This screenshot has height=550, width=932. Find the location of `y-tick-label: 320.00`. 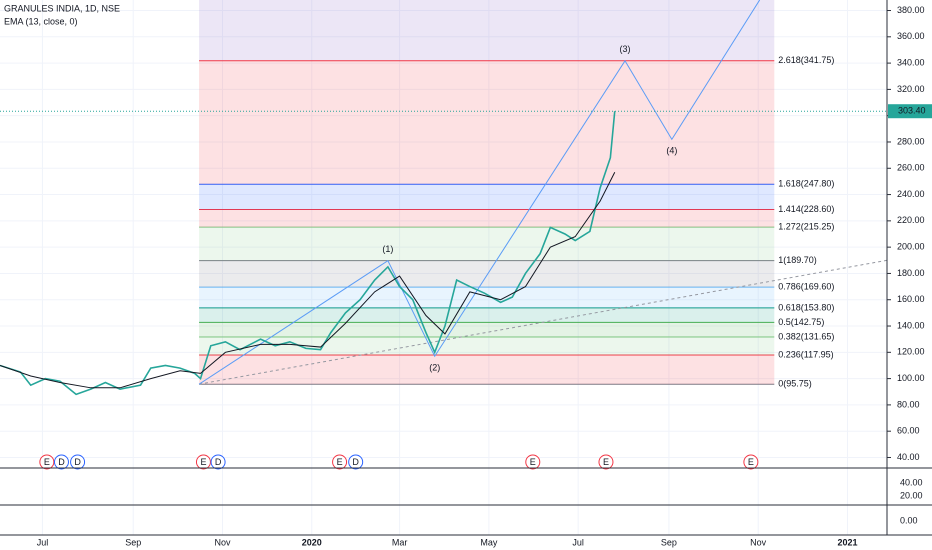

y-tick-label: 320.00 is located at coordinates (911, 89).